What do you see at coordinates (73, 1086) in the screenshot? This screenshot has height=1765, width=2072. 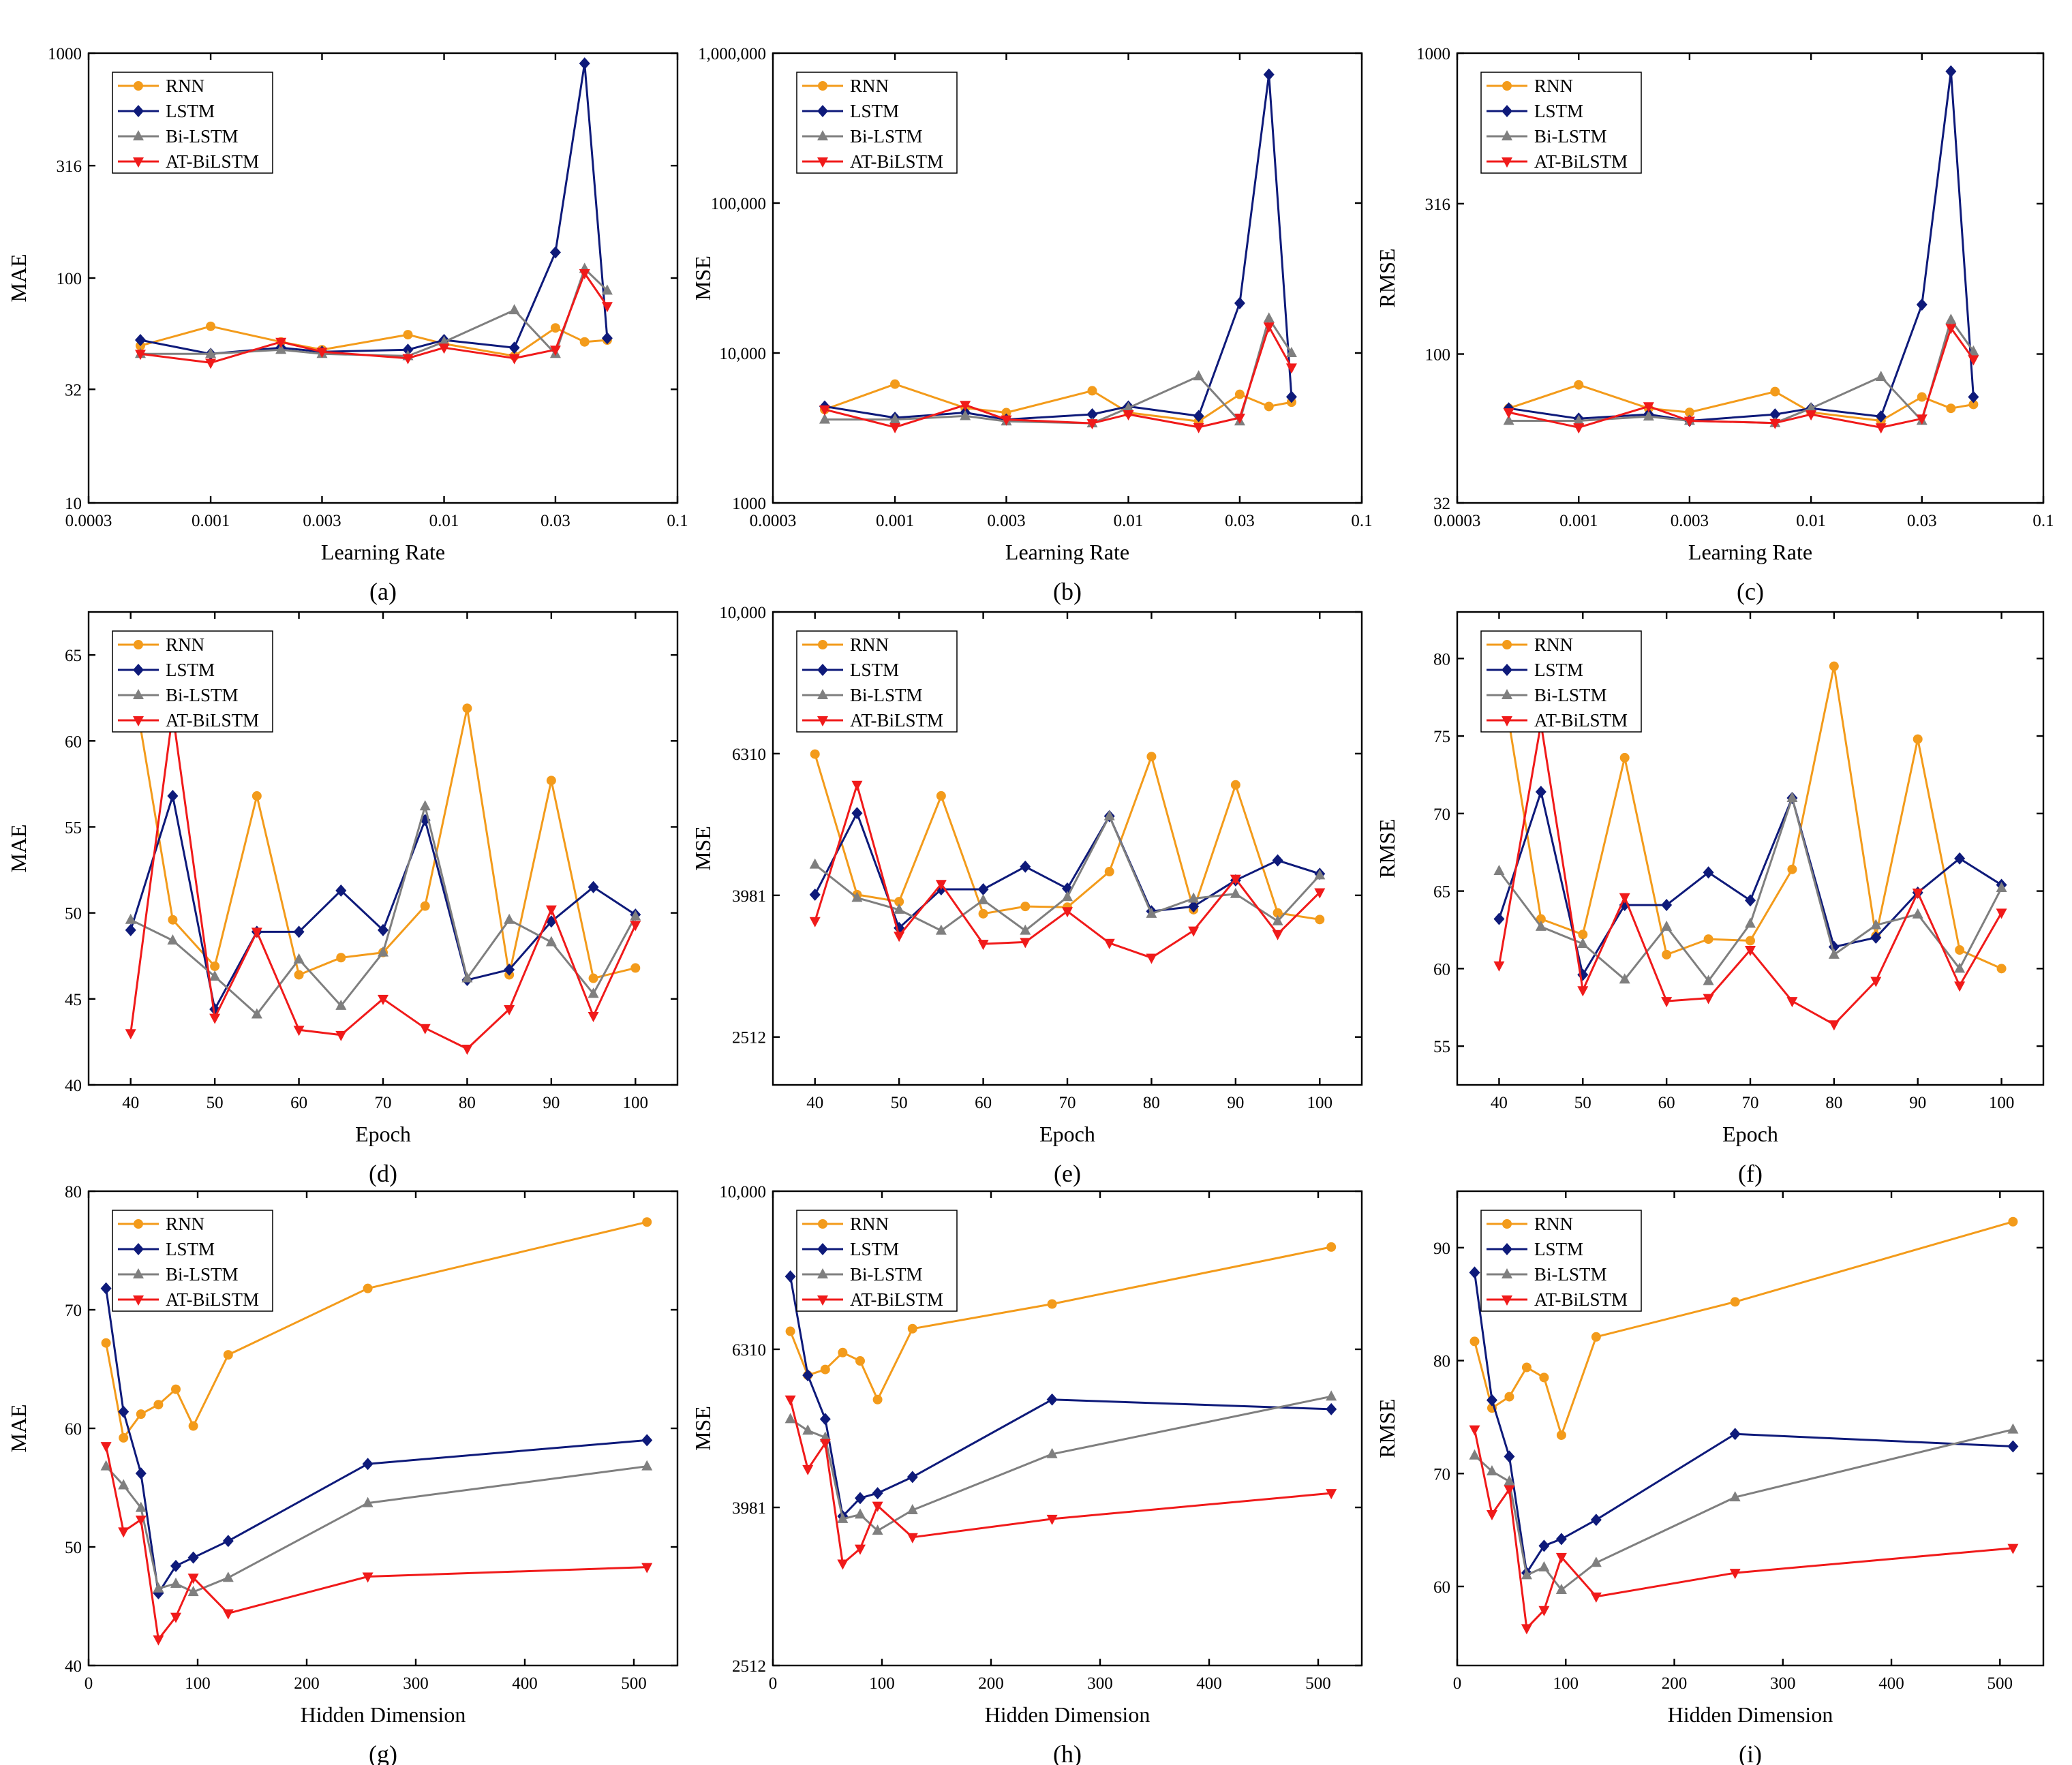 I see `y-tick-label: 40` at bounding box center [73, 1086].